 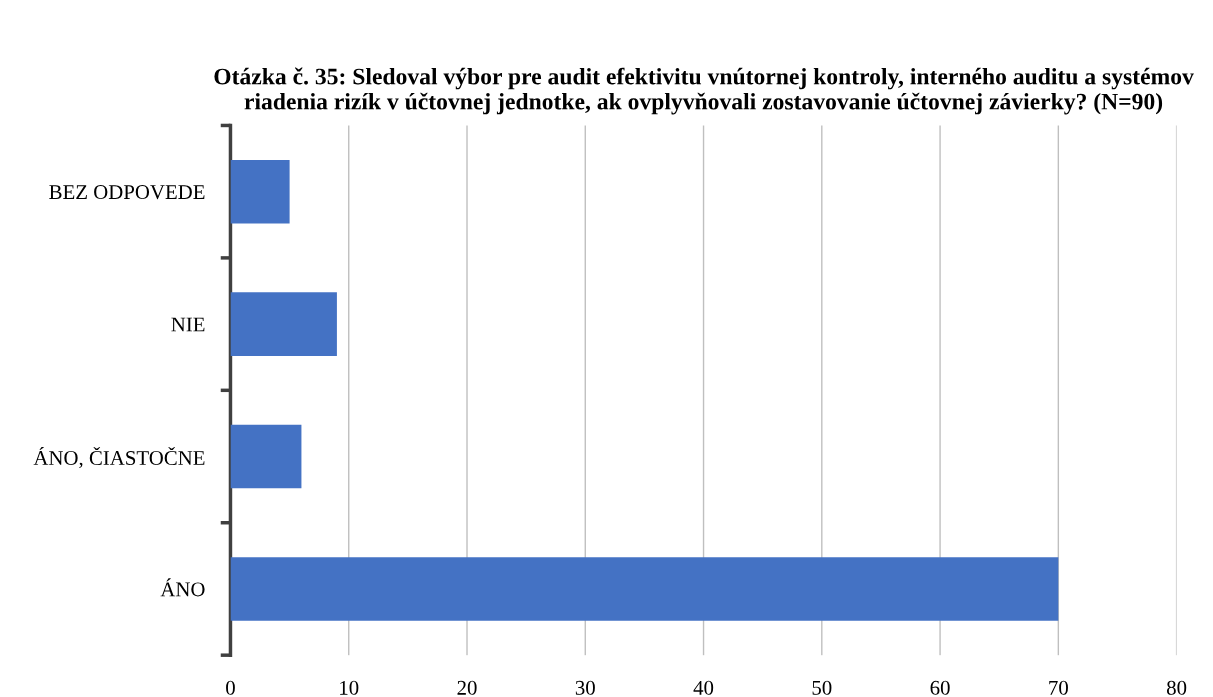 What do you see at coordinates (119, 458) in the screenshot?
I see `y-tick-label: ÁNO, ČIASTOČNE` at bounding box center [119, 458].